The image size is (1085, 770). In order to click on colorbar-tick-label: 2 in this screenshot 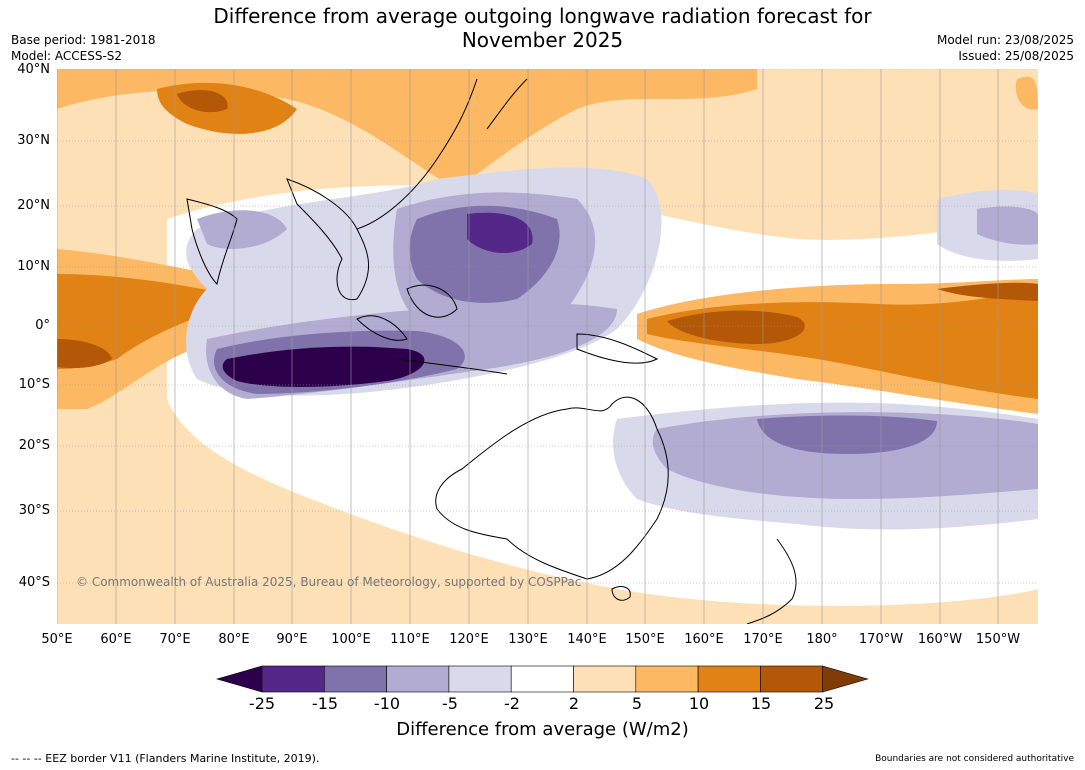, I will do `click(574, 703)`.